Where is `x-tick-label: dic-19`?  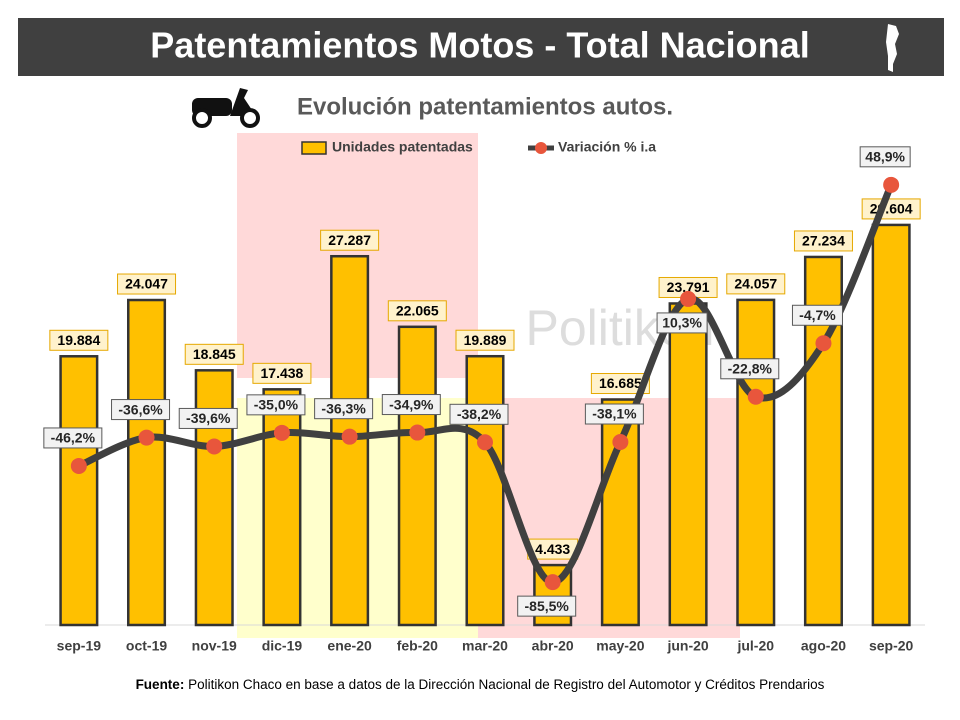
x-tick-label: dic-19 is located at coordinates (282, 646).